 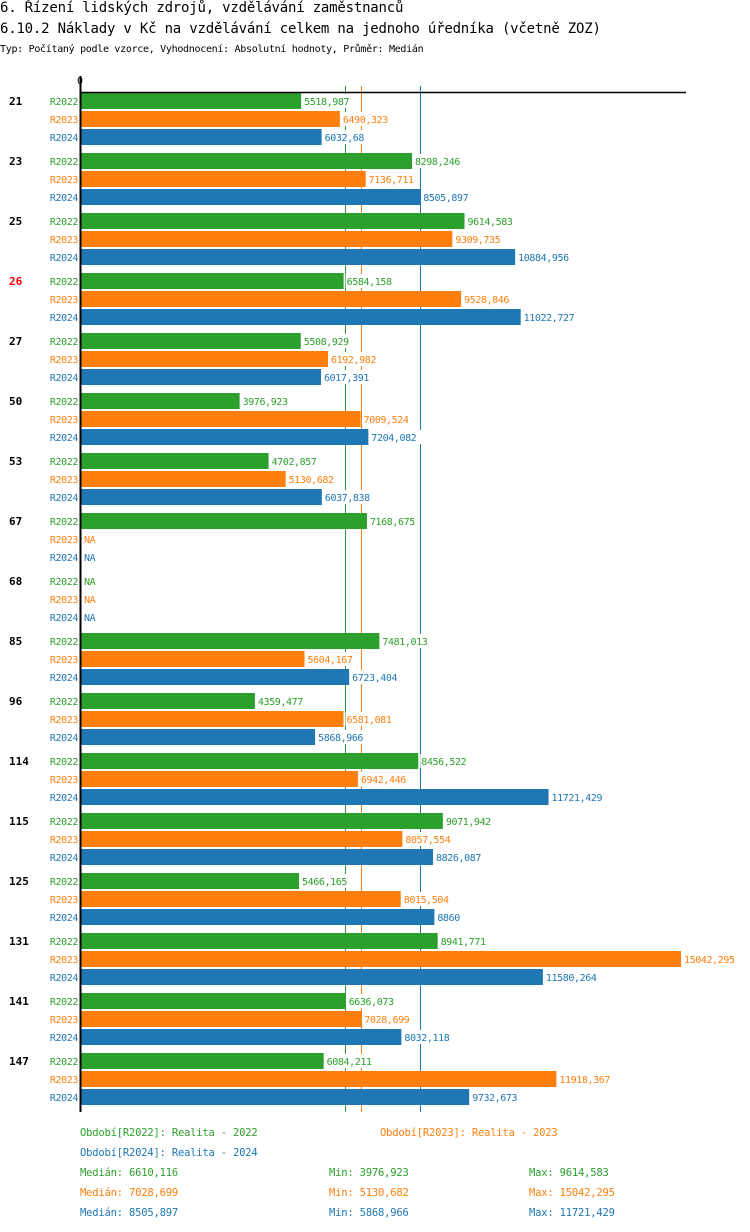 I want to click on data-label: 6192,982, so click(x=353, y=360).